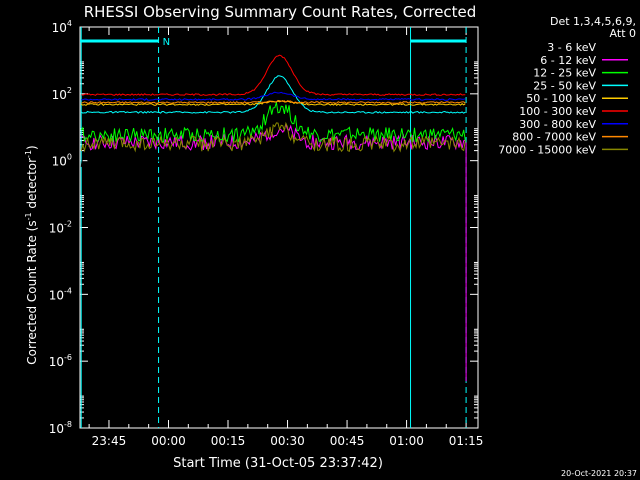 The width and height of the screenshot is (640, 480). Describe the element at coordinates (568, 60) in the screenshot. I see `legend-label: 6 - 12 keV` at that location.